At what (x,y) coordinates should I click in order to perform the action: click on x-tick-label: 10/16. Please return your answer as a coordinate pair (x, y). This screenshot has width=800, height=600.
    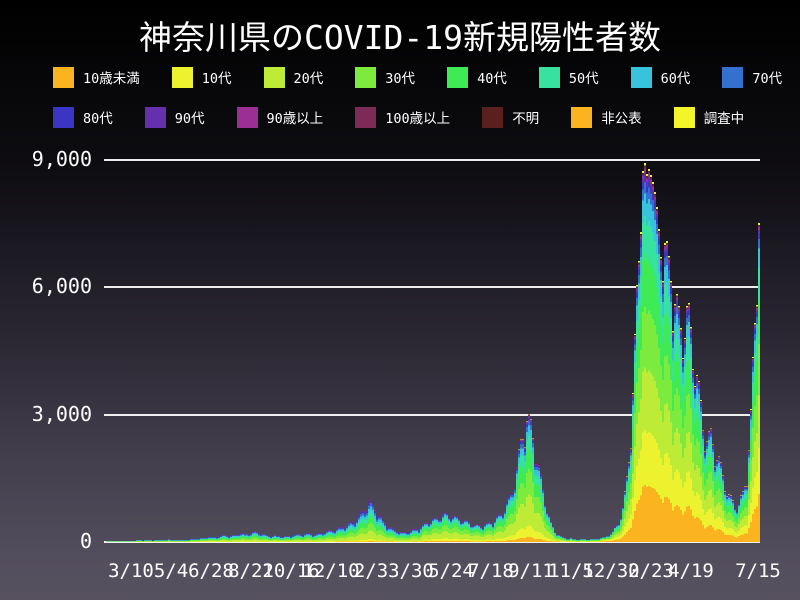
    Looking at the image, I should click on (291, 571).